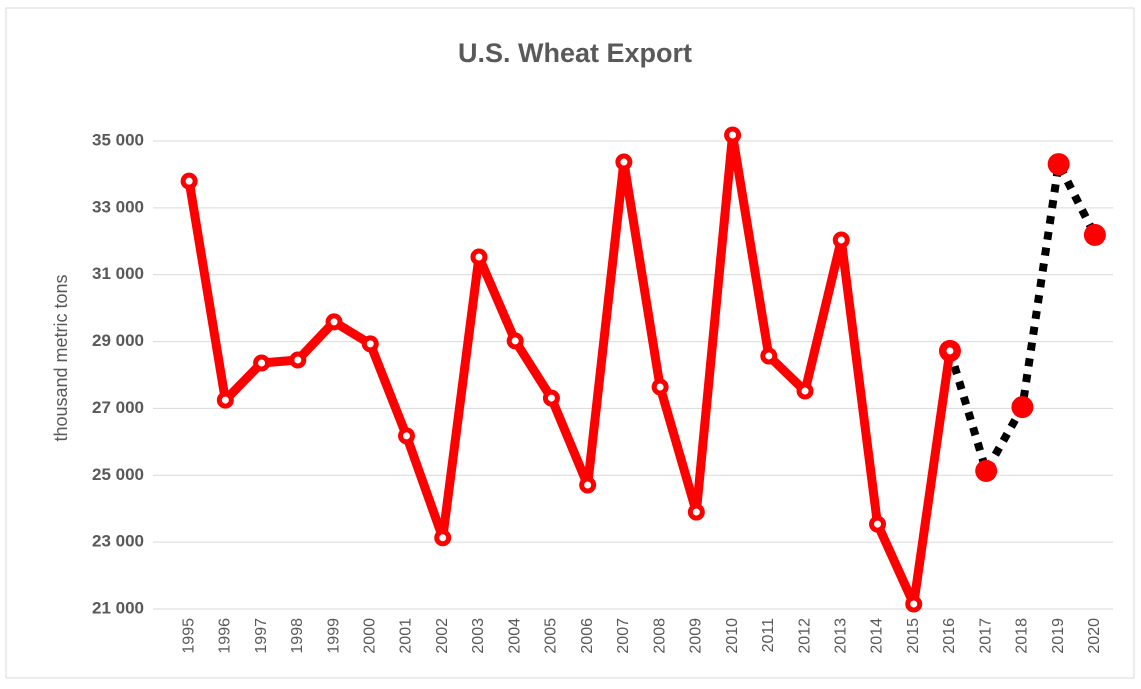  I want to click on x-tick-label: 2004, so click(514, 636).